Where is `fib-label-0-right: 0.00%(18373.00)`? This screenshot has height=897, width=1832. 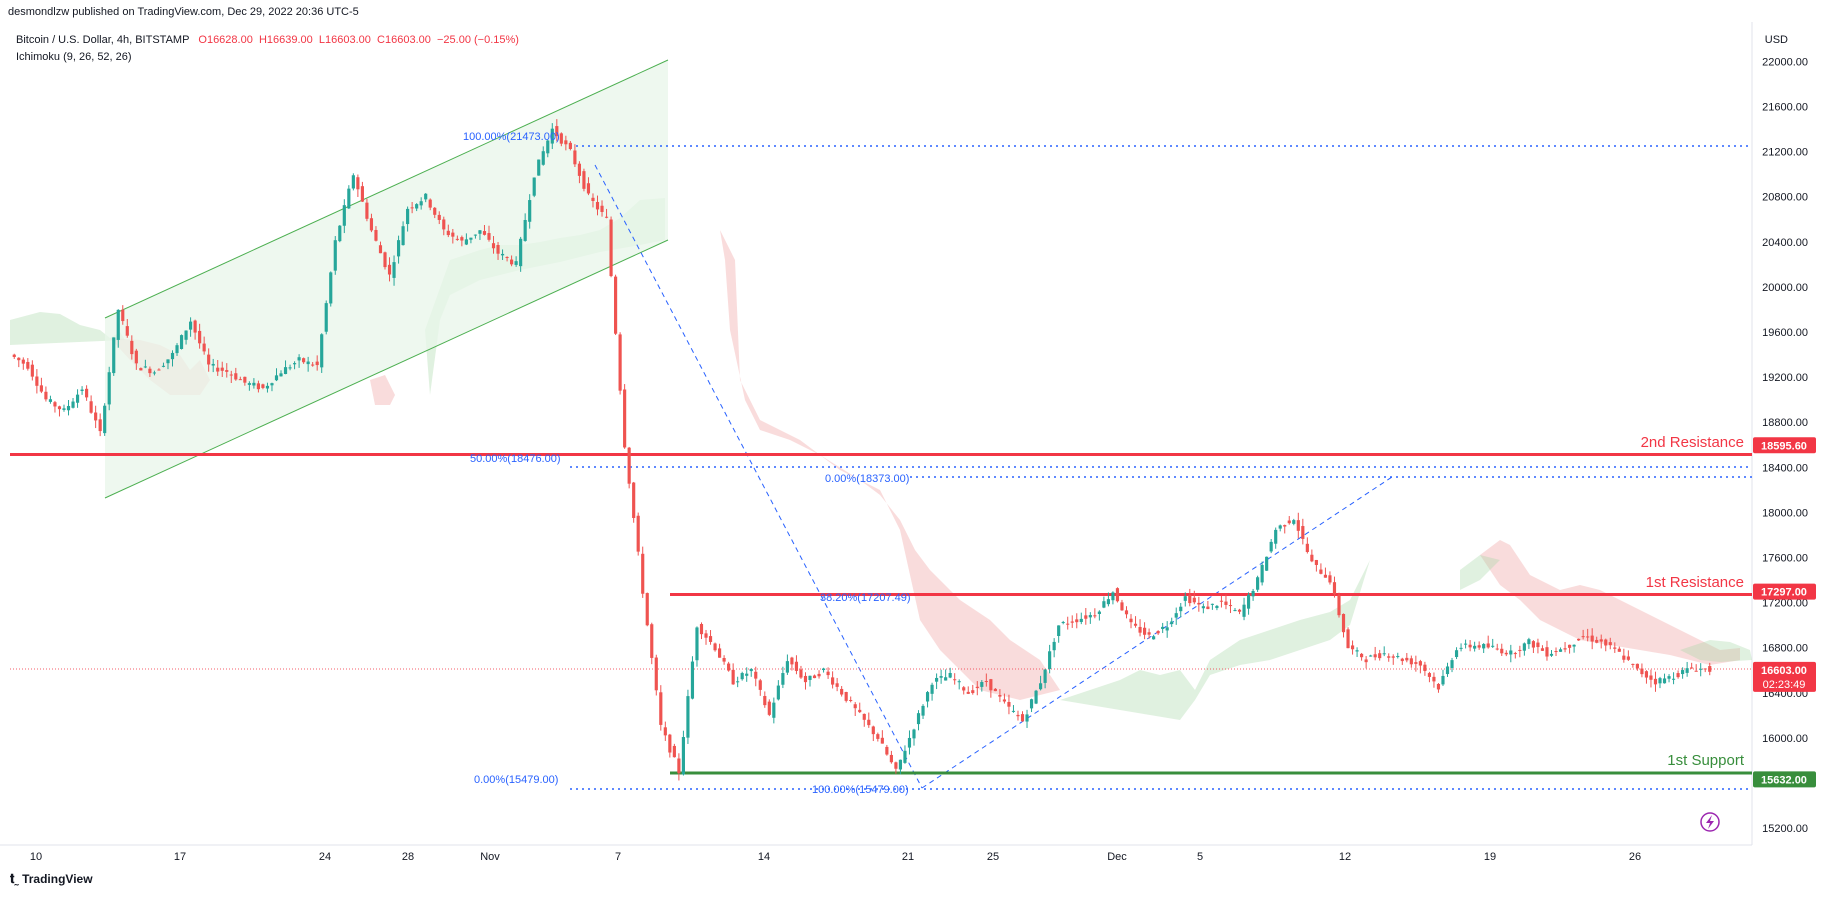 fib-label-0-right: 0.00%(18373.00) is located at coordinates (867, 479).